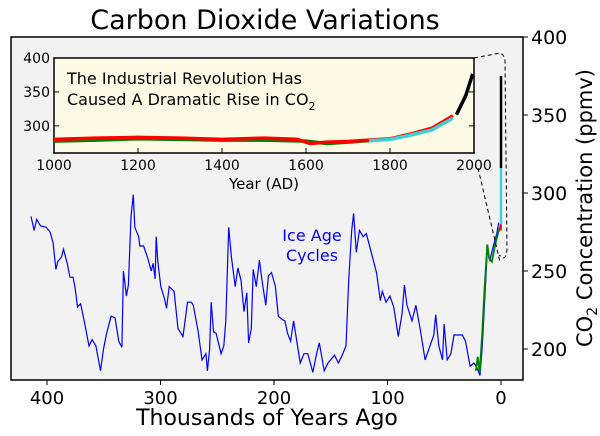 Image resolution: width=600 pixels, height=436 pixels. What do you see at coordinates (54, 166) in the screenshot?
I see `inset-x-tick-label: 1000` at bounding box center [54, 166].